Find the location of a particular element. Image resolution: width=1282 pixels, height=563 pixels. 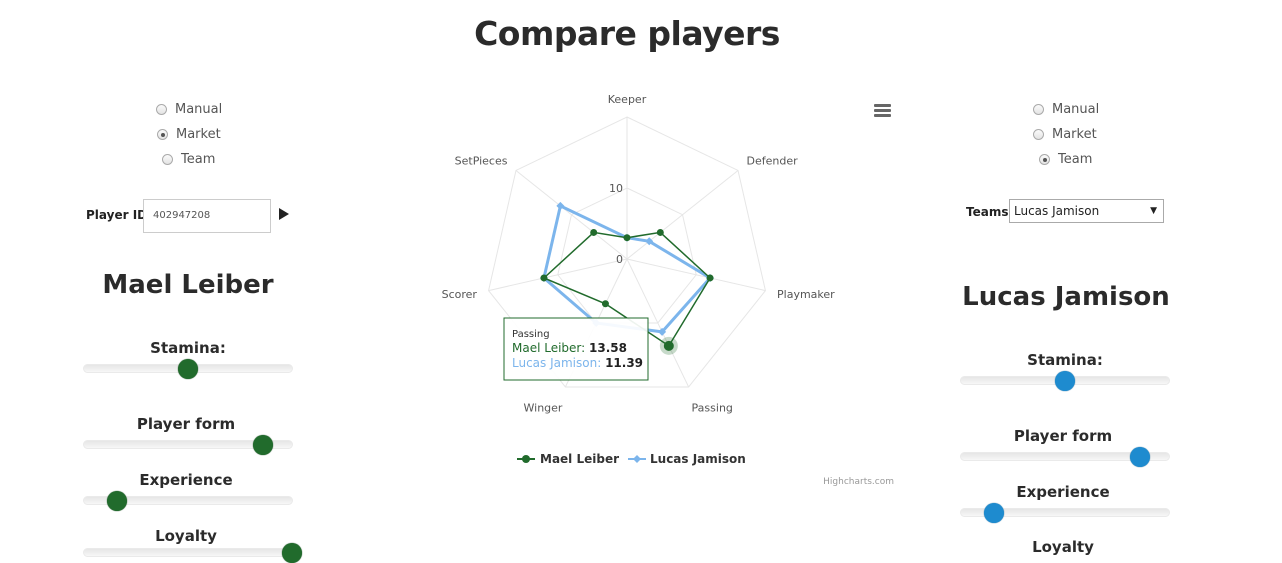

dropdown-arrow-icon: ▼ is located at coordinates (1153, 211).